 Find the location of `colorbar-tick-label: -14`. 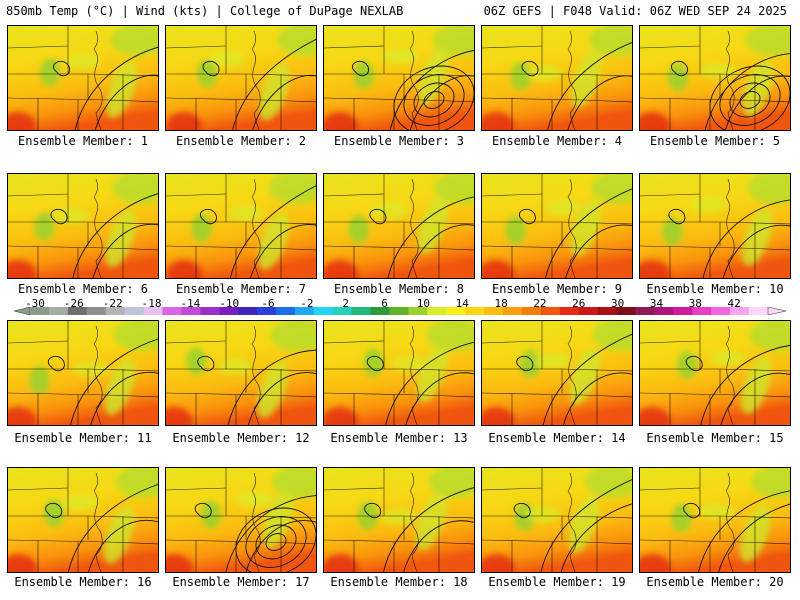

colorbar-tick-label: -14 is located at coordinates (190, 303).